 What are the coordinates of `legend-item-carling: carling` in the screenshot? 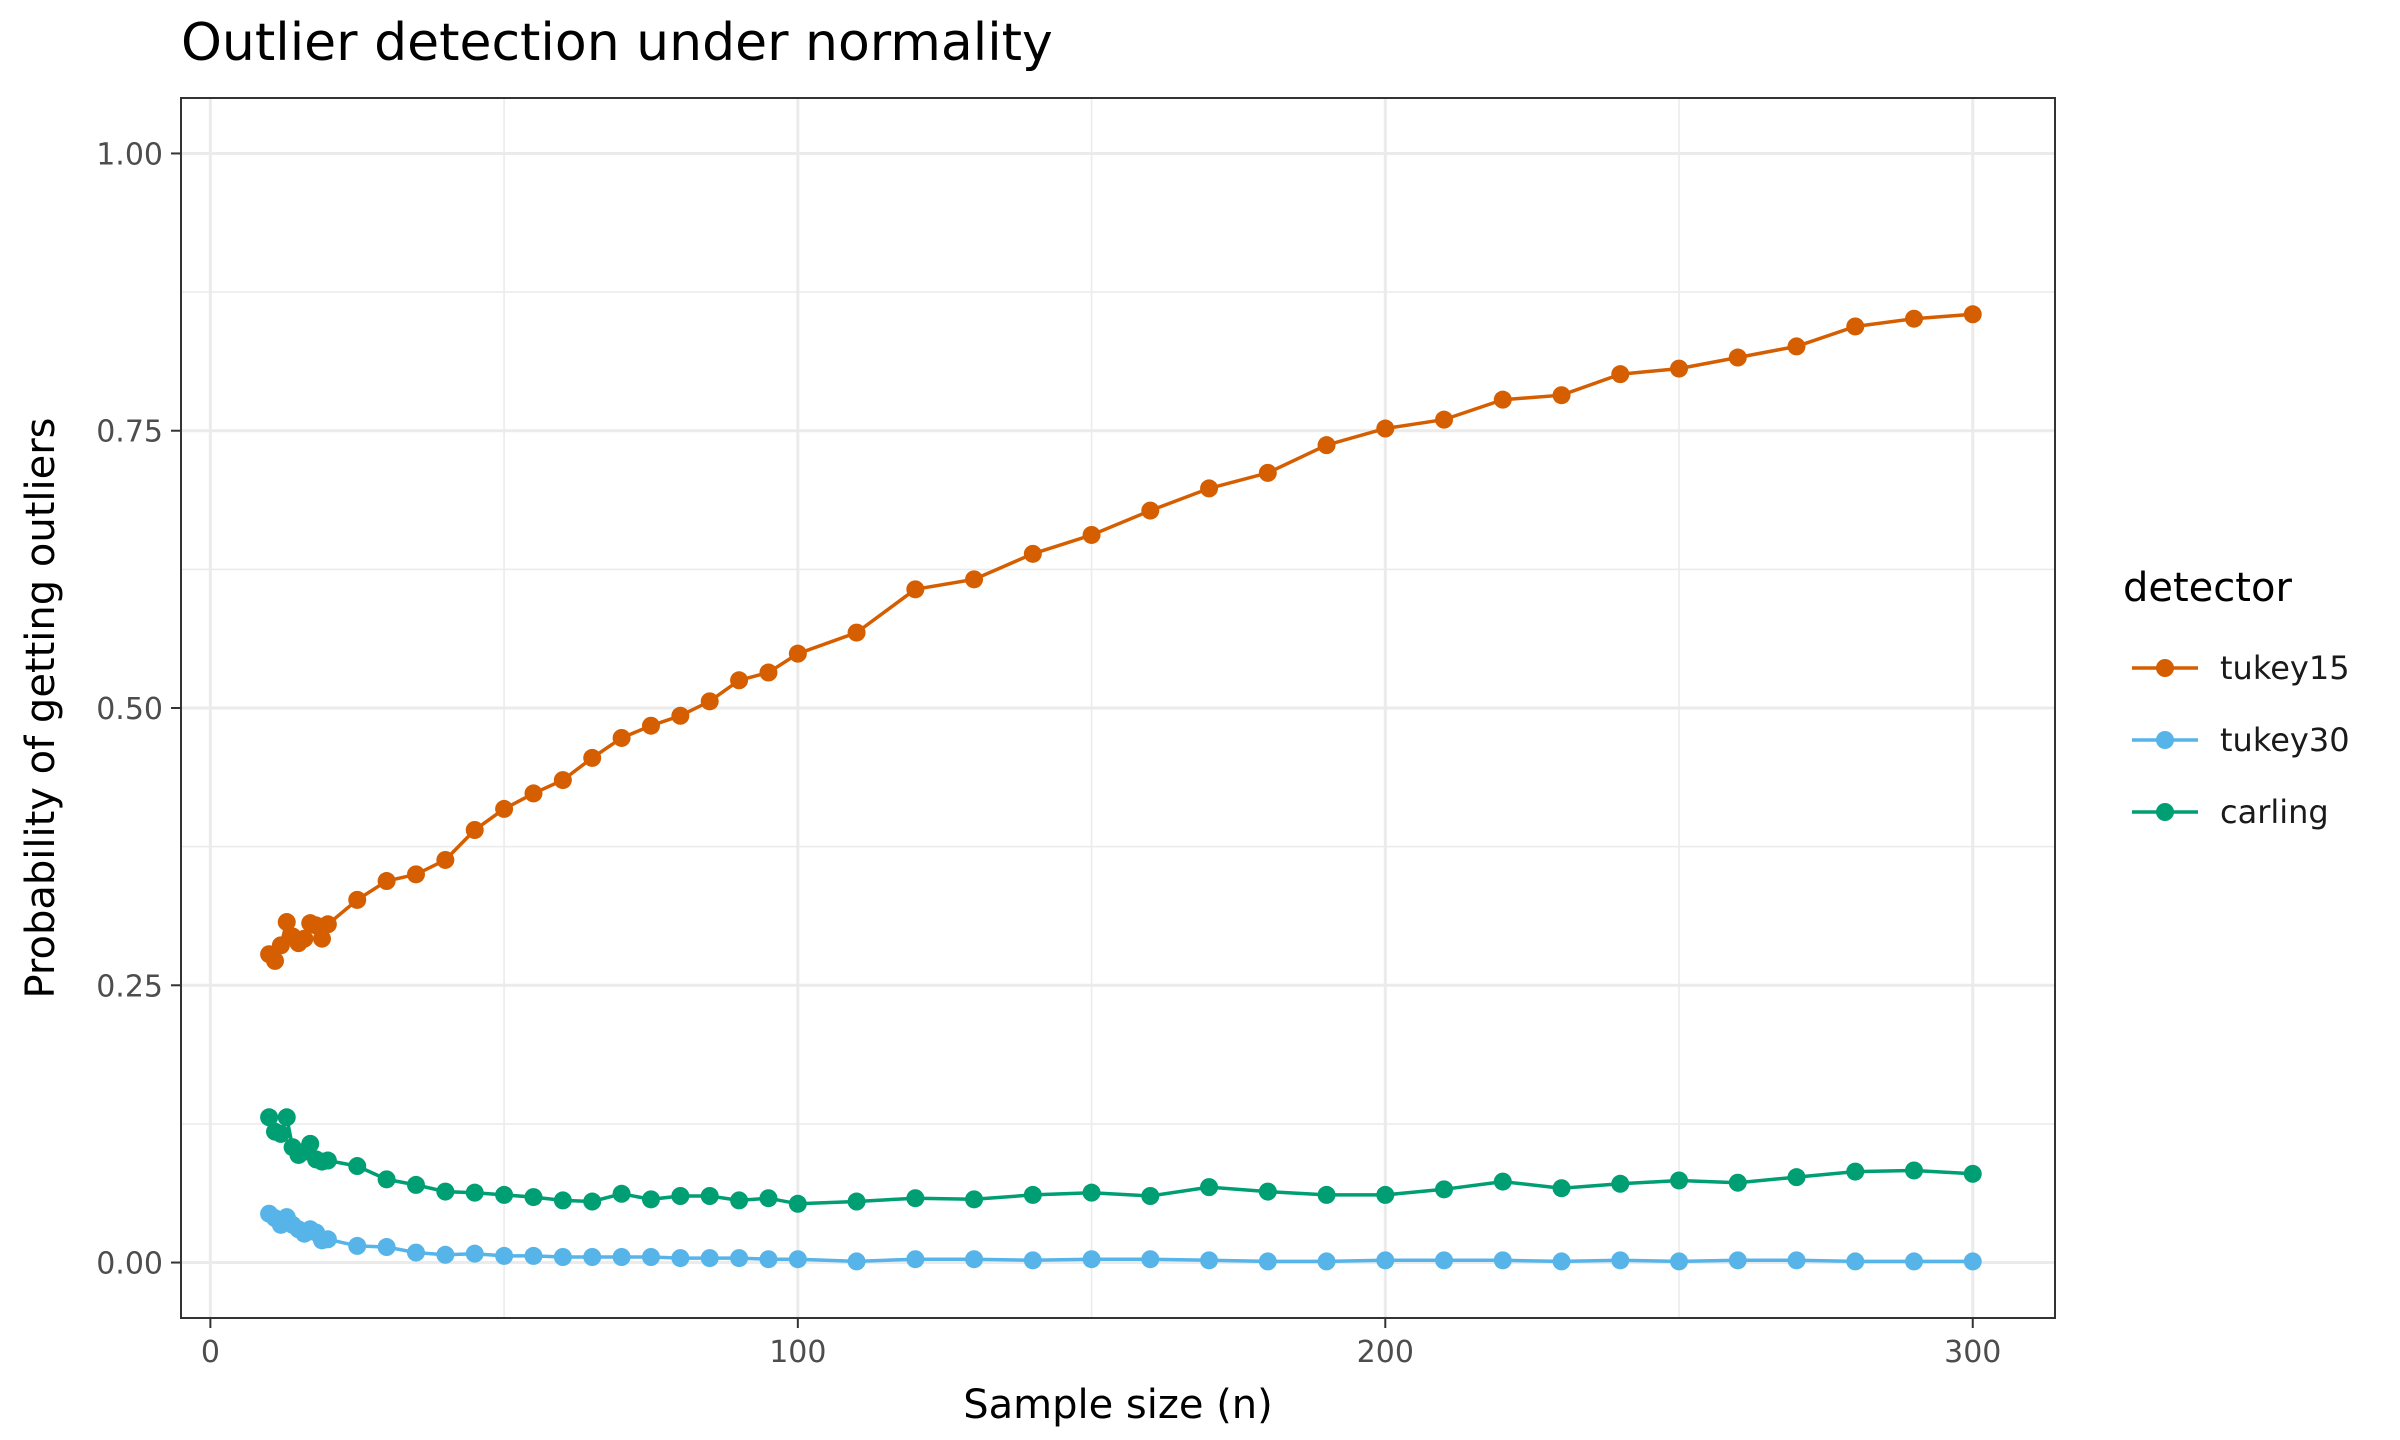 It's located at (2230, 812).